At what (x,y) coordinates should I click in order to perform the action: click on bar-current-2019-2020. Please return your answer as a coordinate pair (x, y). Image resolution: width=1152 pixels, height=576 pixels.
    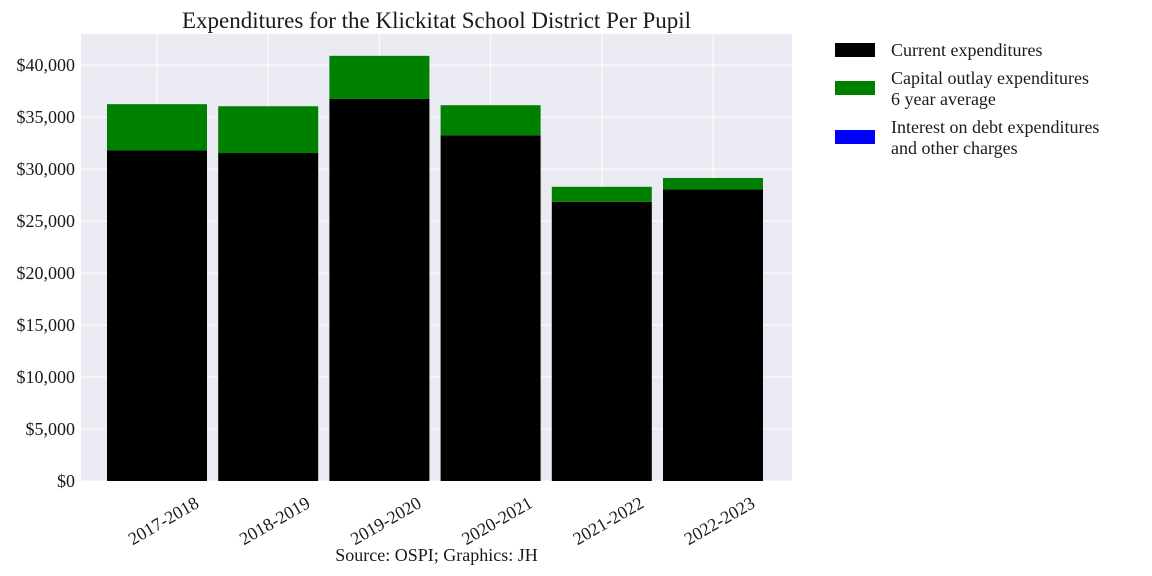
    Looking at the image, I should click on (379, 289).